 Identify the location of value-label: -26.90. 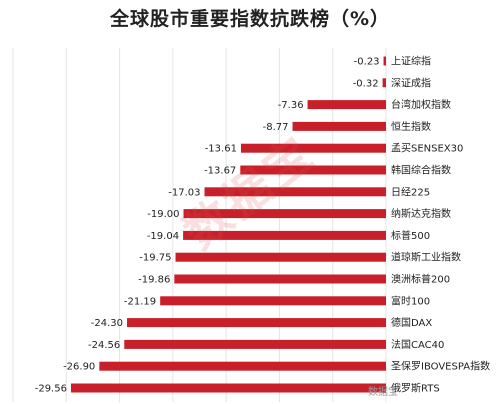
(79, 367).